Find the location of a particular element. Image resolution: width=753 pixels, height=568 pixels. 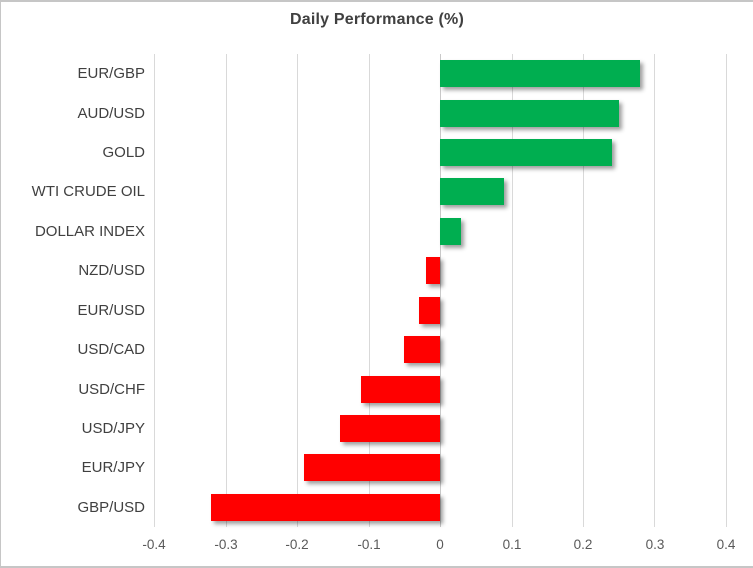

x-tick-label-0-3: -0.3 is located at coordinates (226, 544).